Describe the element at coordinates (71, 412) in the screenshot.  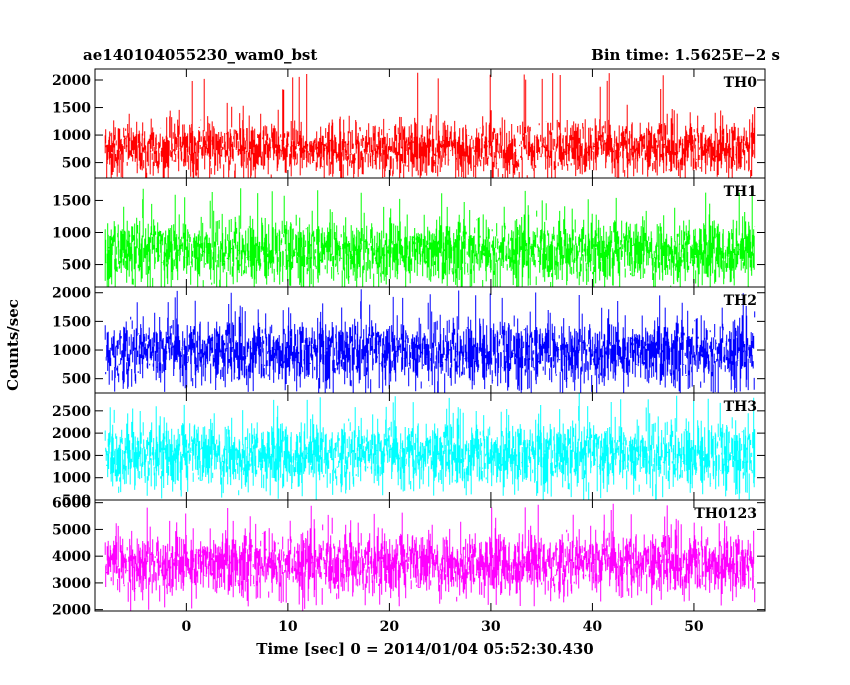
I see `y-tick-label: 2500` at that location.